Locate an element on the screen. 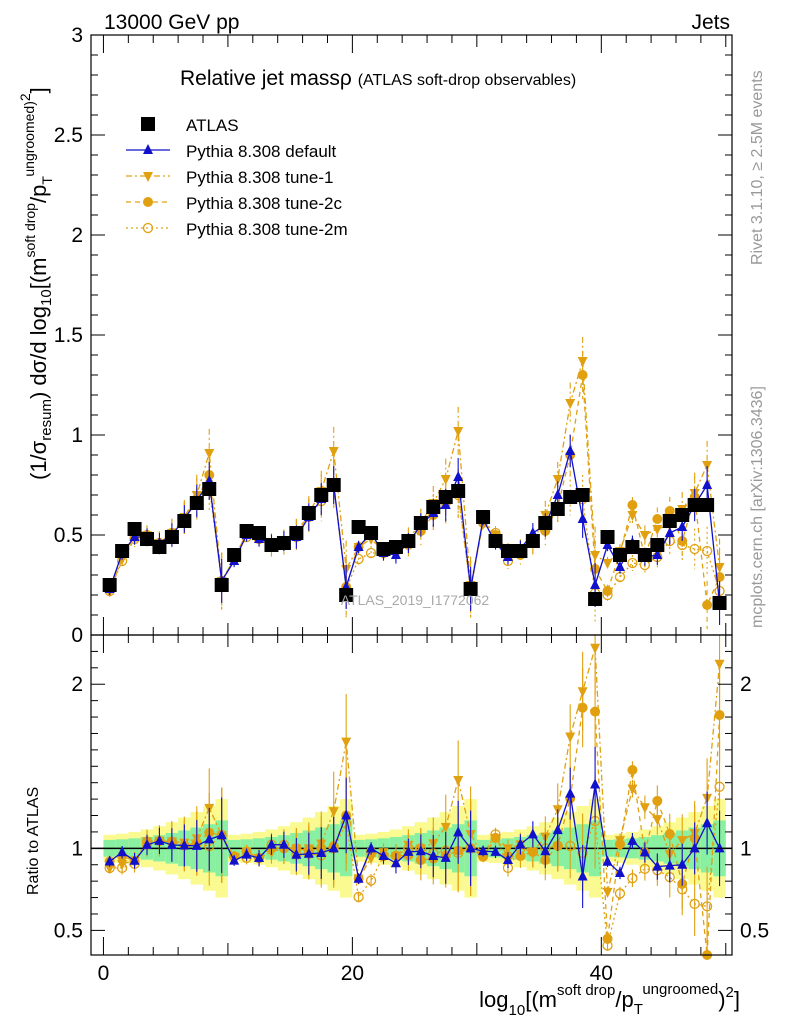 The image size is (786, 1029). x-axis-label: log10[(msoft drop/pTungroomed)2] is located at coordinates (609, 1000).